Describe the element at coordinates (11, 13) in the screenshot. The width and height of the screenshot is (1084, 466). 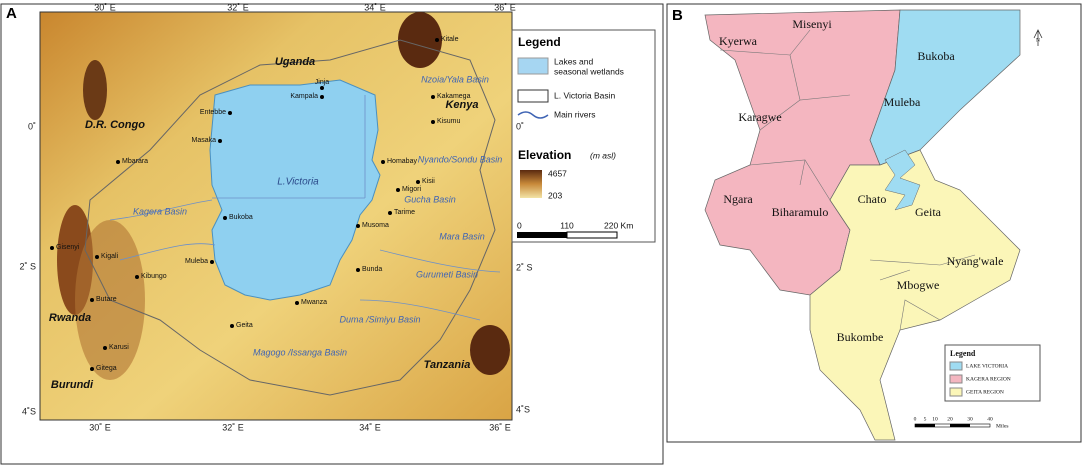
I see `panel-label: A` at that location.